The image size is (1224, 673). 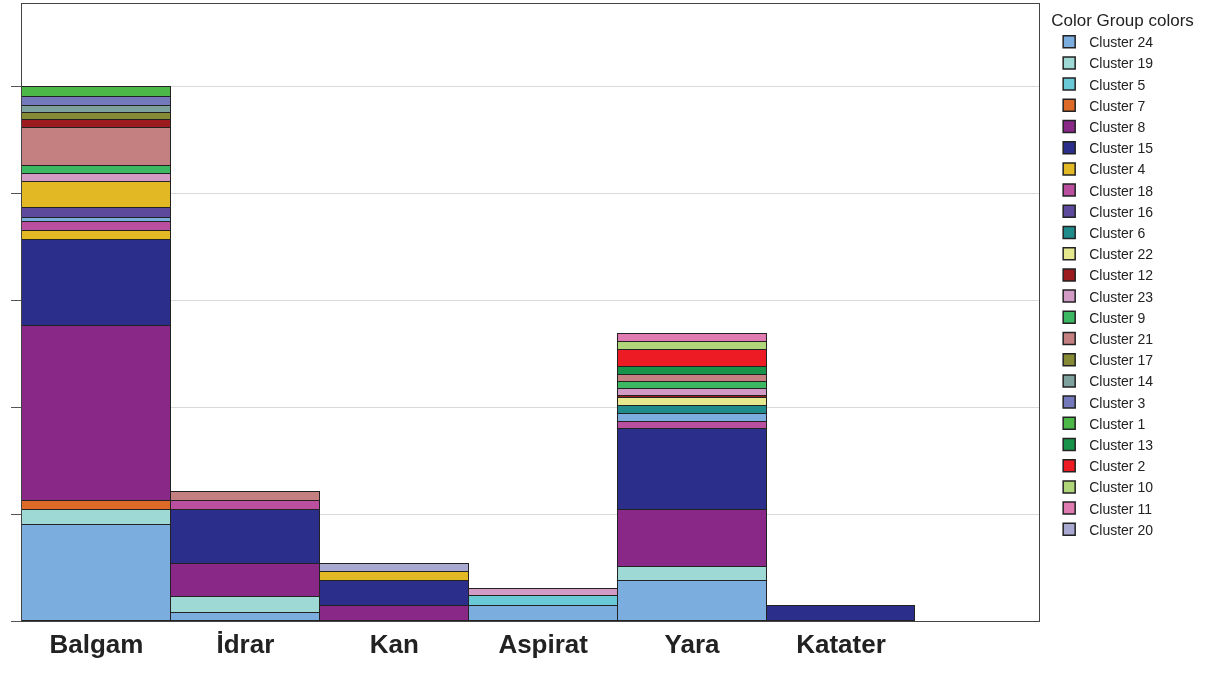 What do you see at coordinates (1121, 444) in the screenshot?
I see `legend-label: Cluster 13` at bounding box center [1121, 444].